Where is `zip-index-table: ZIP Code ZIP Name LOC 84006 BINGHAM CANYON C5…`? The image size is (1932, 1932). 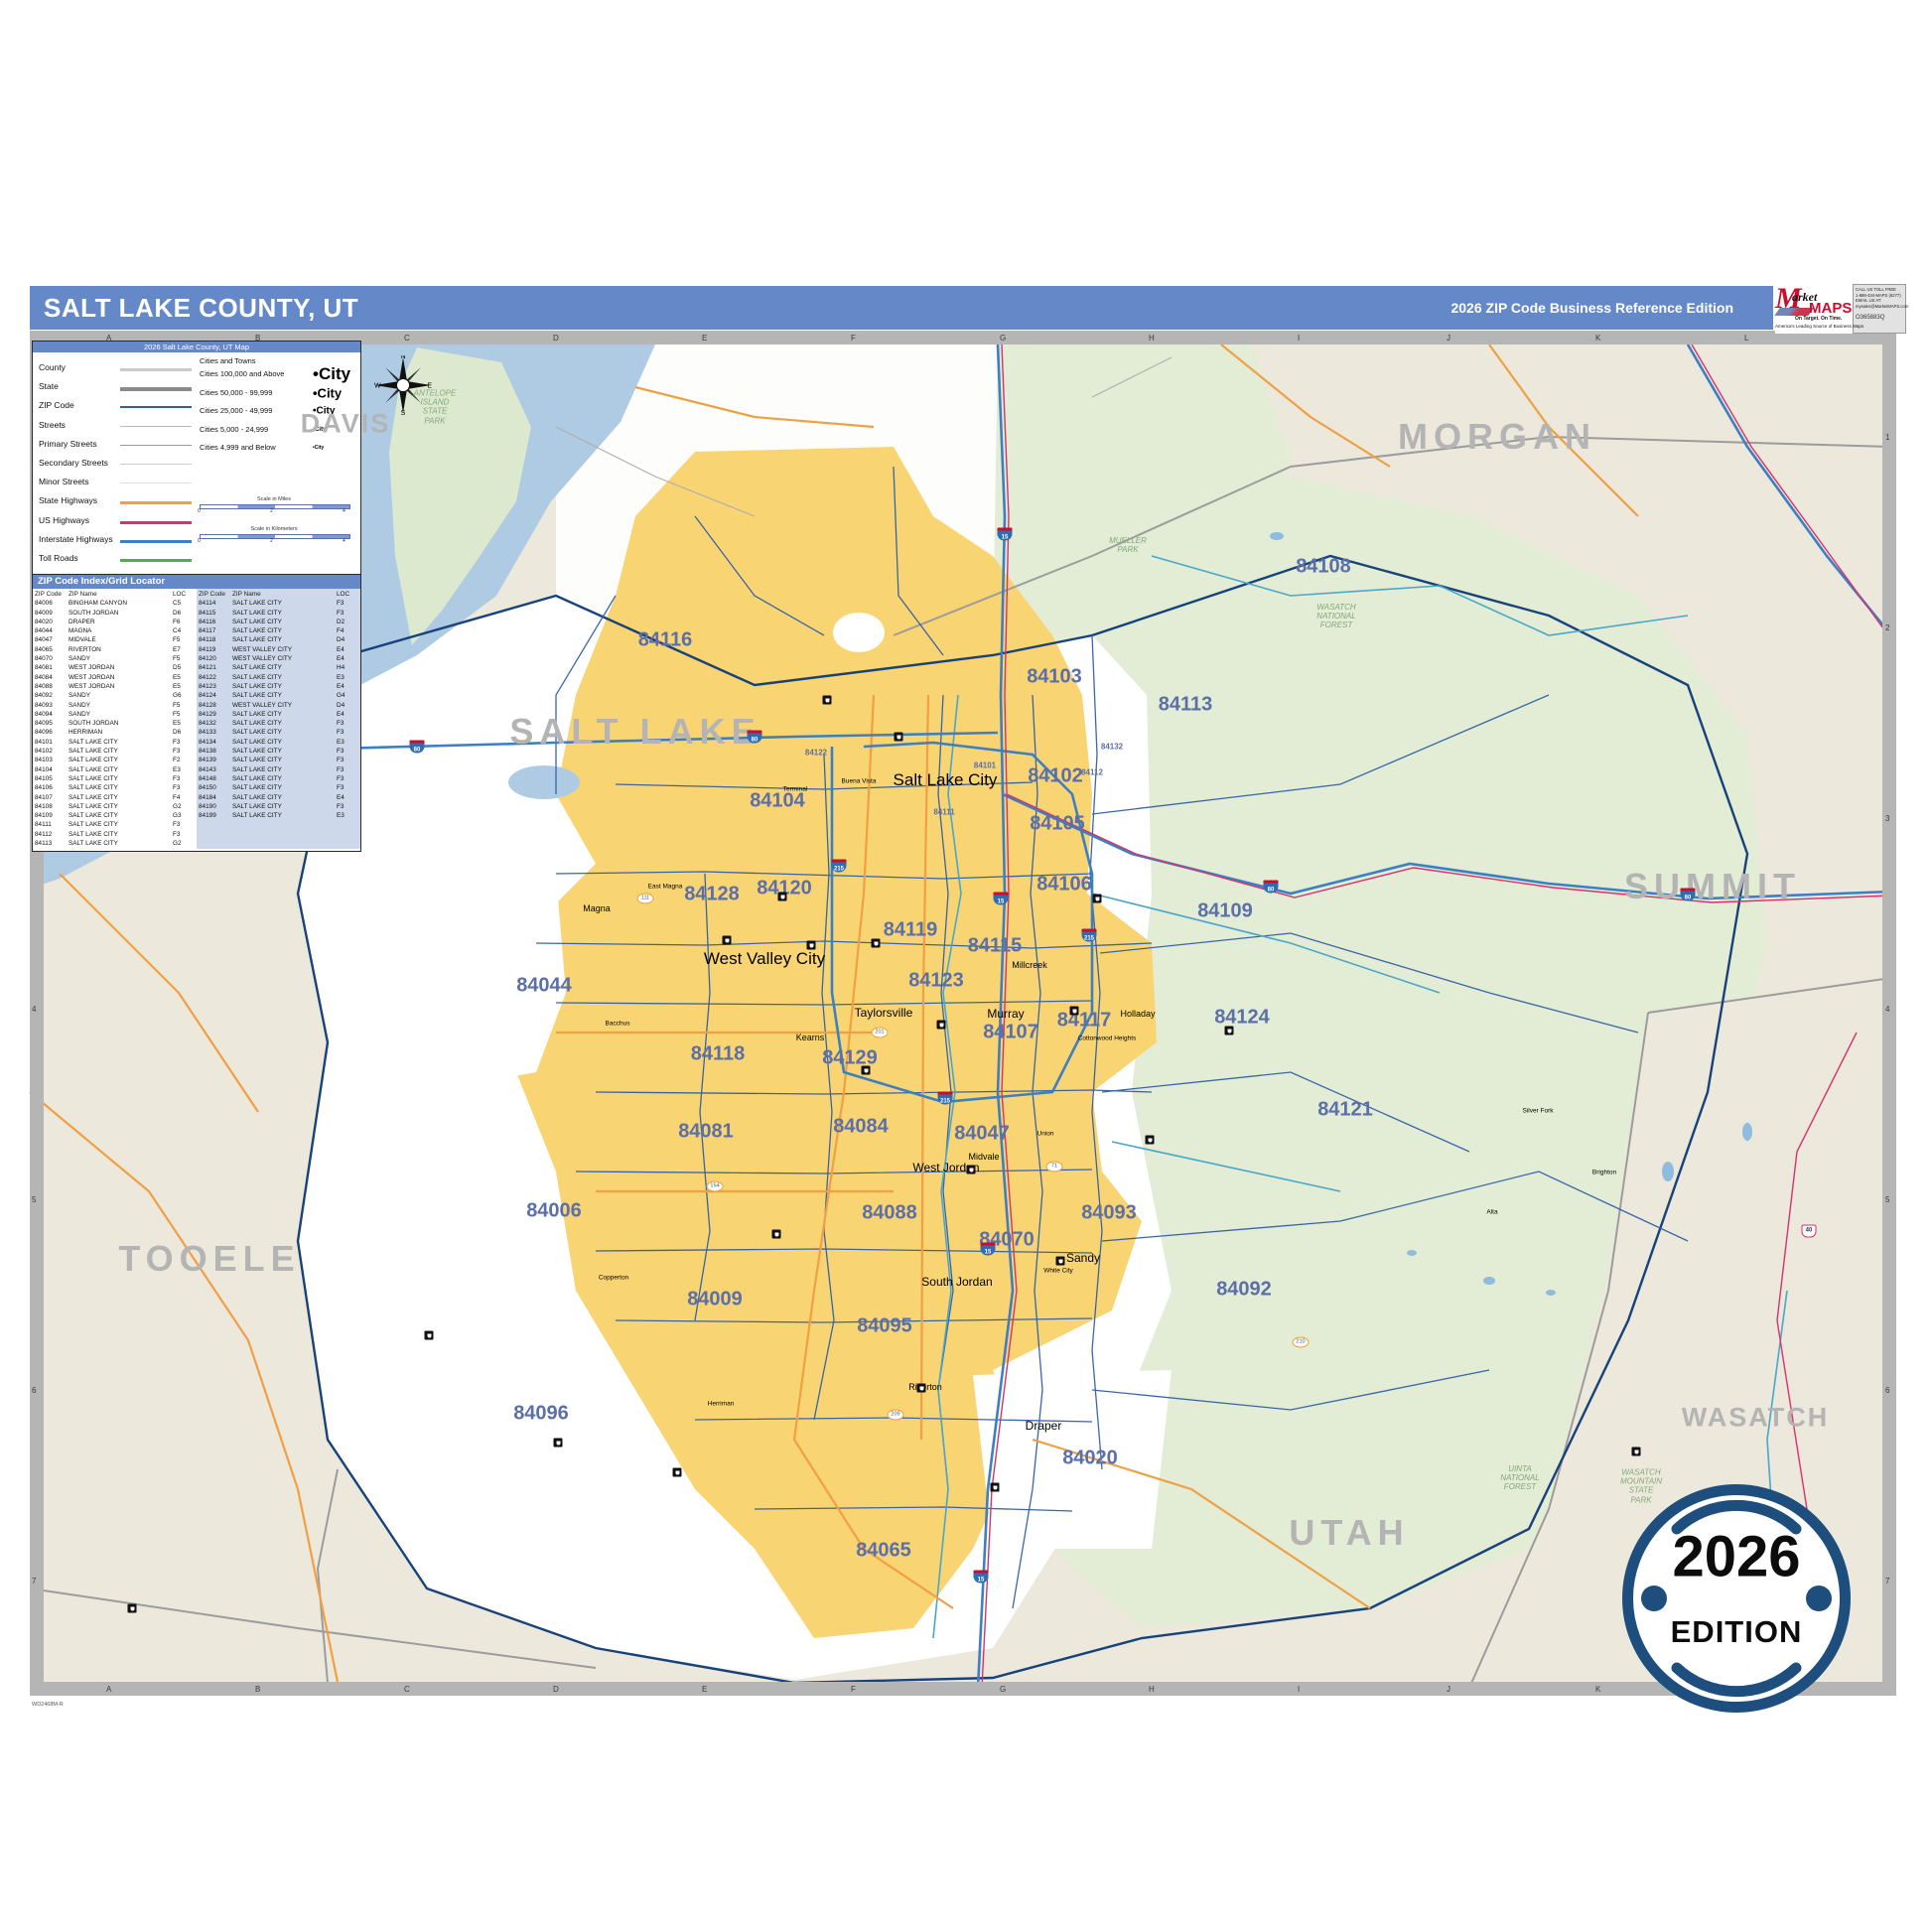 zip-index-table: ZIP Code ZIP Name LOC 84006 BINGHAM CANYON C5… is located at coordinates (197, 719).